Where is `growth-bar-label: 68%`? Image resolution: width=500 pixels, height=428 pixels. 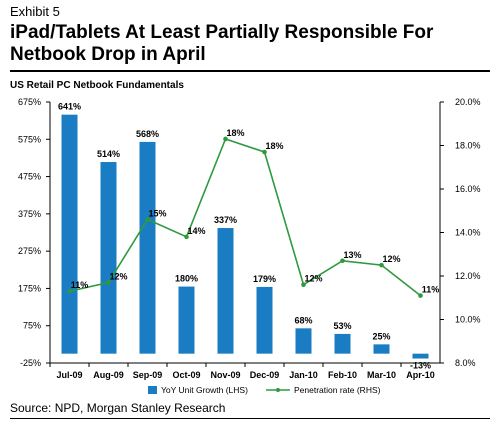 growth-bar-label: 68% is located at coordinates (303, 320).